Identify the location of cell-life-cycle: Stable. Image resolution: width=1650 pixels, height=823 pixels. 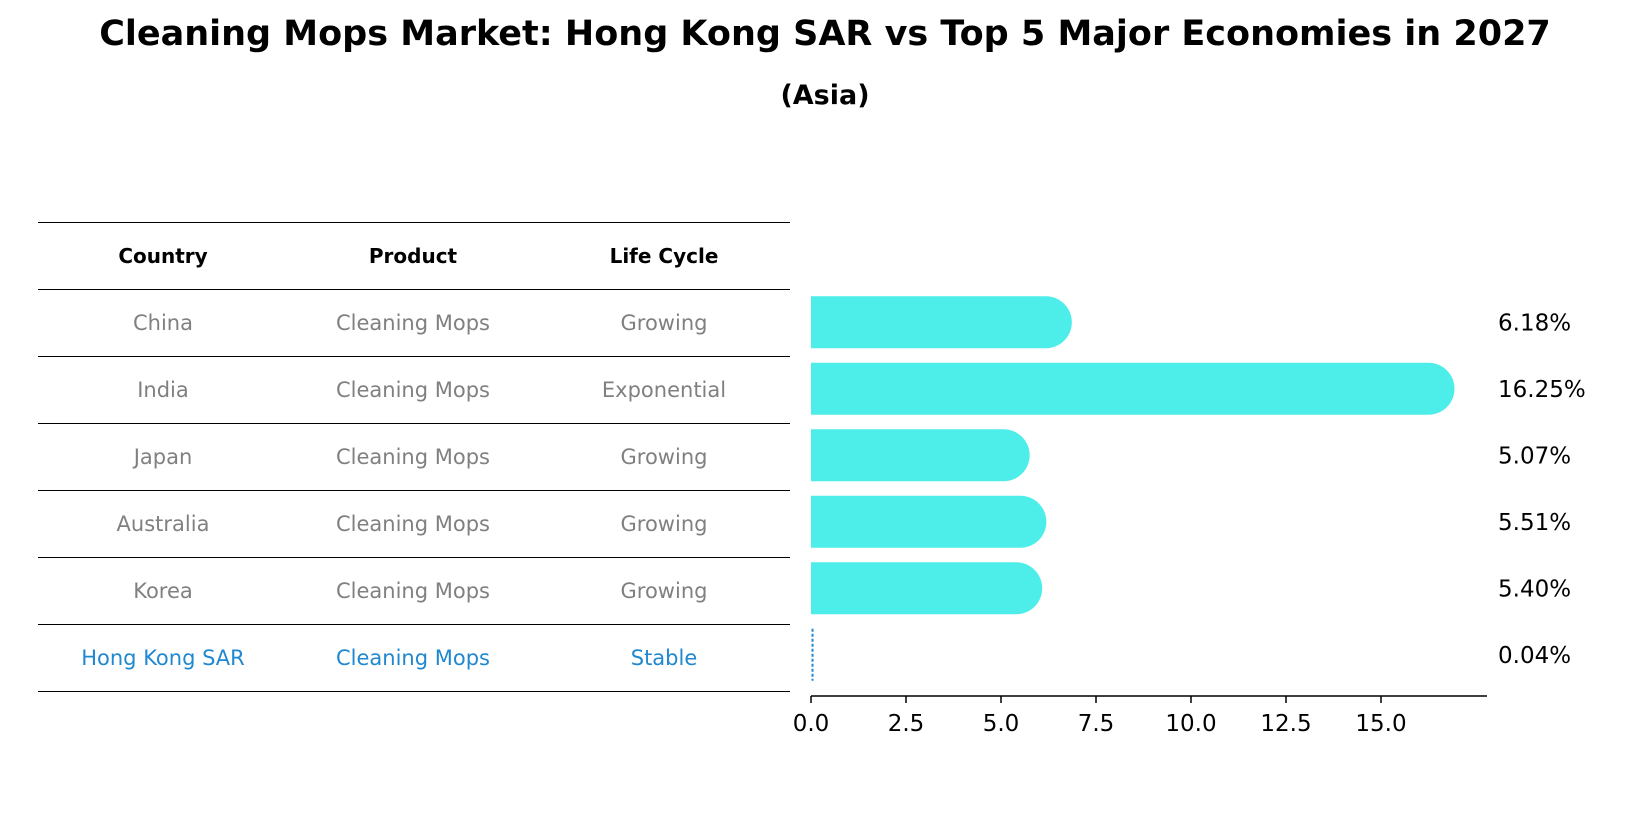
(664, 658).